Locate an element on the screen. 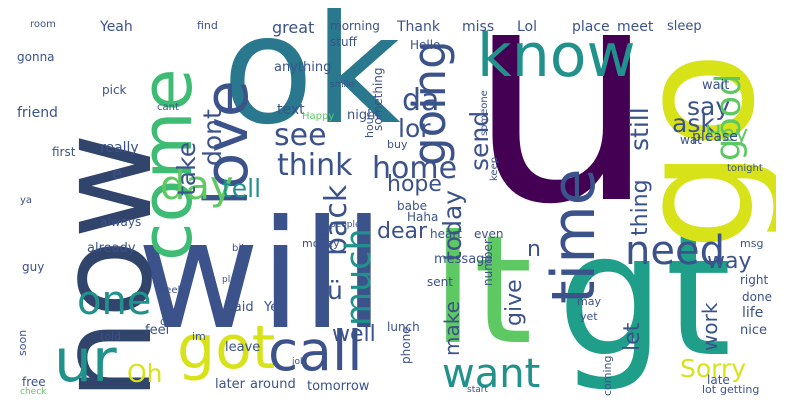  word: leave is located at coordinates (243, 347).